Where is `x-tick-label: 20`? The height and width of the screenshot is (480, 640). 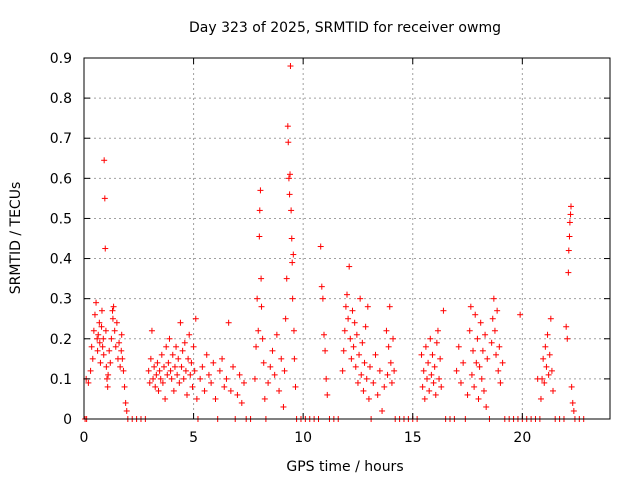
x-tick-label: 20 is located at coordinates (522, 438).